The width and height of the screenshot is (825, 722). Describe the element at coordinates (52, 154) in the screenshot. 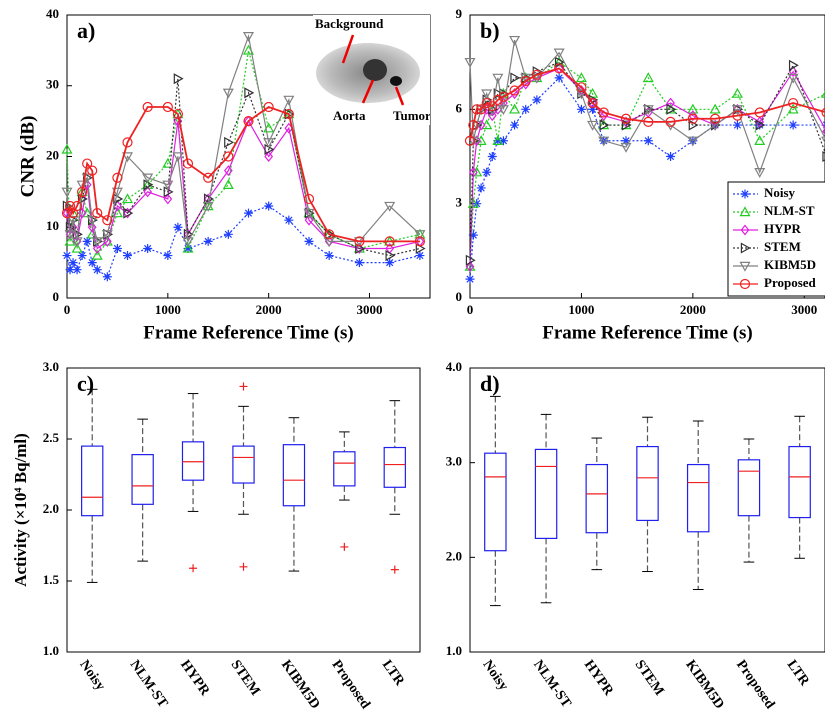

I see `y-tick-label: 20` at that location.